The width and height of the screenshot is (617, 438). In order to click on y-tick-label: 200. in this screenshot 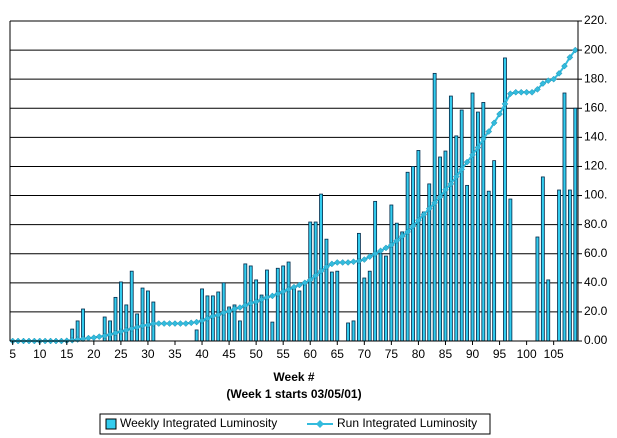, I will do `click(595, 49)`.